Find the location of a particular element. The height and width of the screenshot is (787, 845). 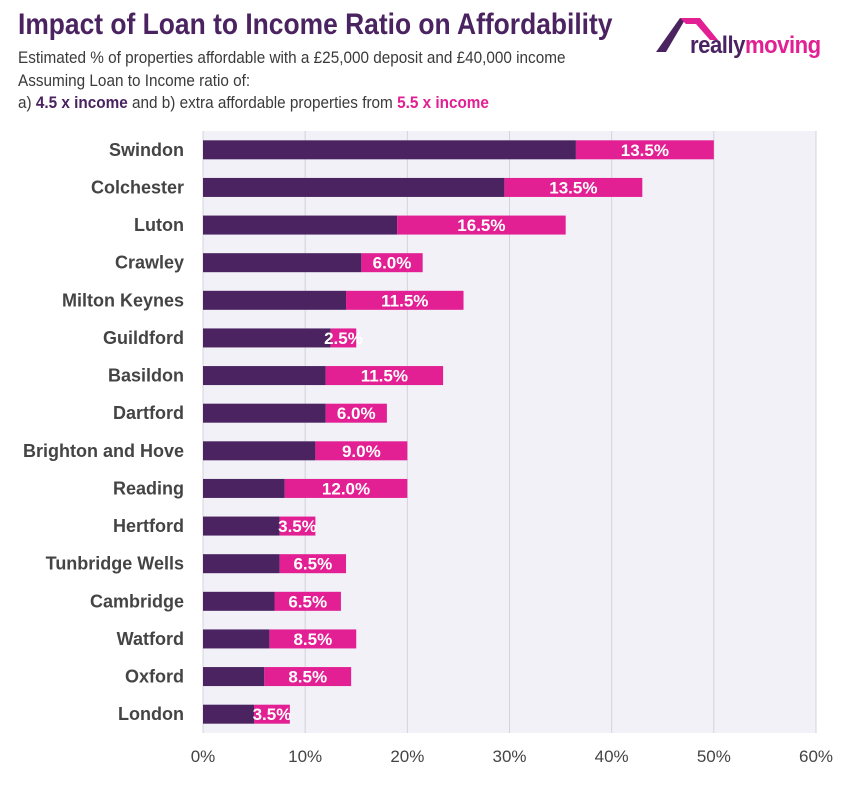

category-label: Watford is located at coordinates (150, 639).